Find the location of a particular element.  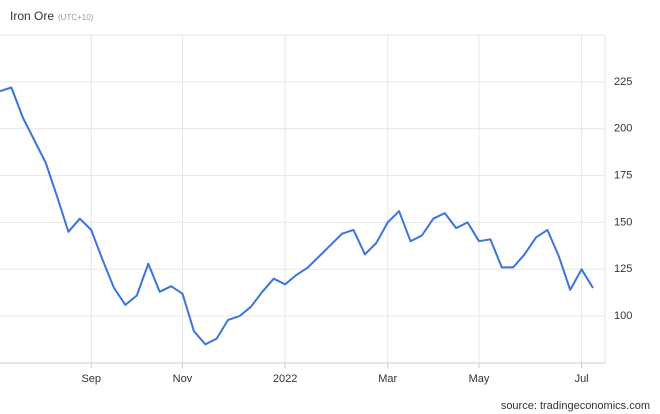

chart-title: Iron Ore is located at coordinates (32, 16).